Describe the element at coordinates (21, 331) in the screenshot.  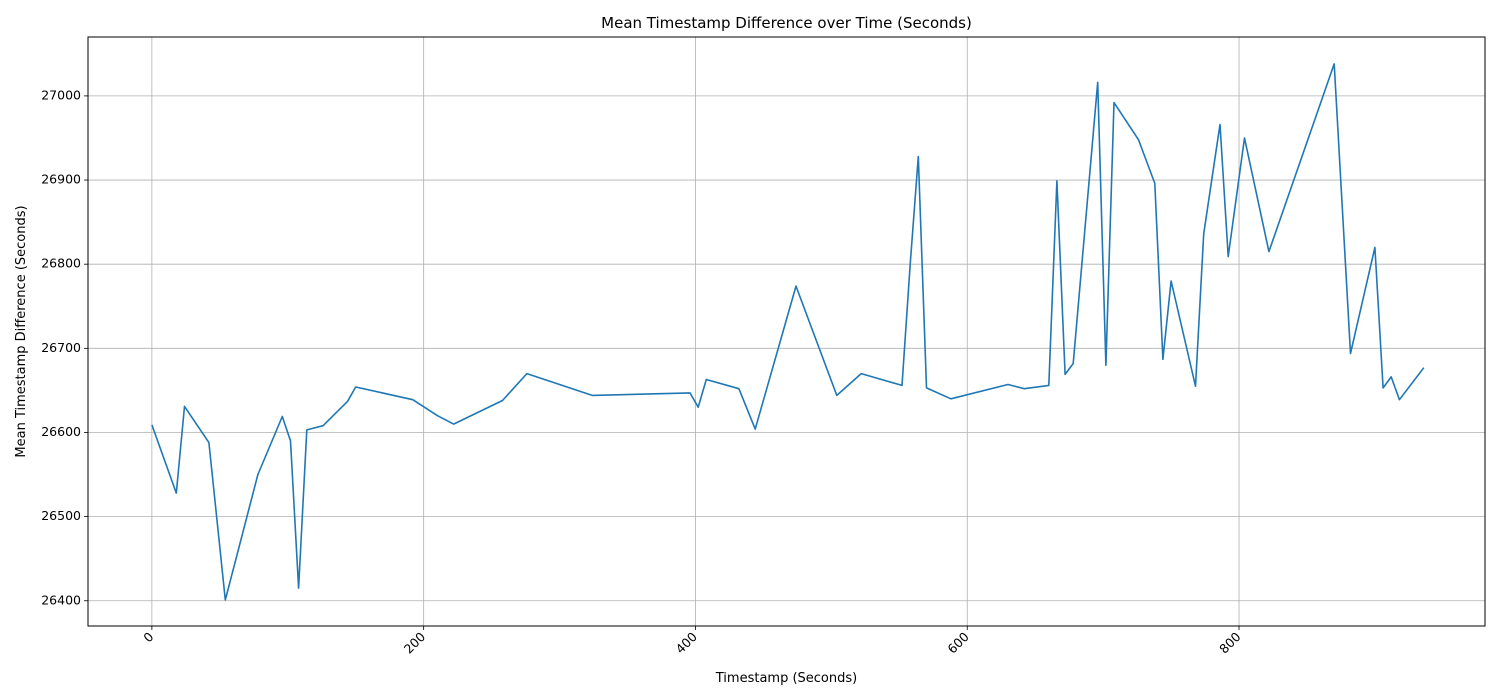
I see `y-axis-label: Mean Timestamp Difference (Seconds)` at that location.